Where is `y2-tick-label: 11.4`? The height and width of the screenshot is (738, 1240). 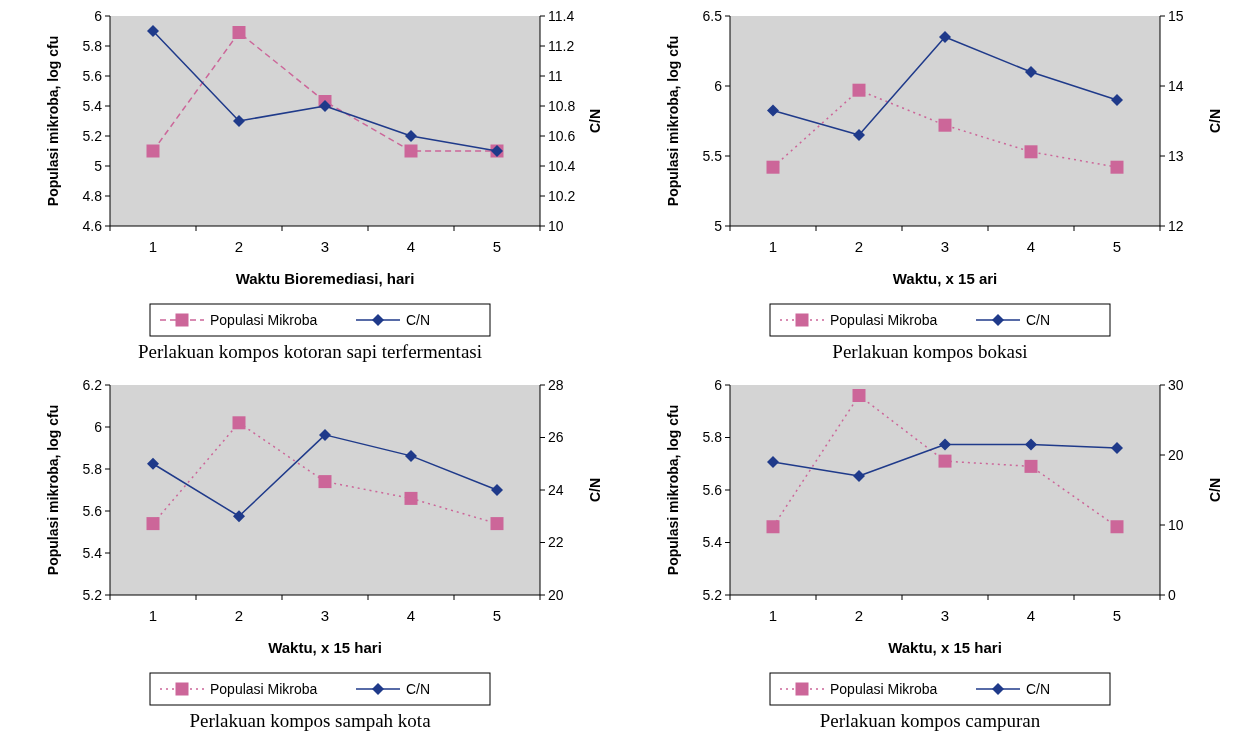 y2-tick-label: 11.4 is located at coordinates (561, 15).